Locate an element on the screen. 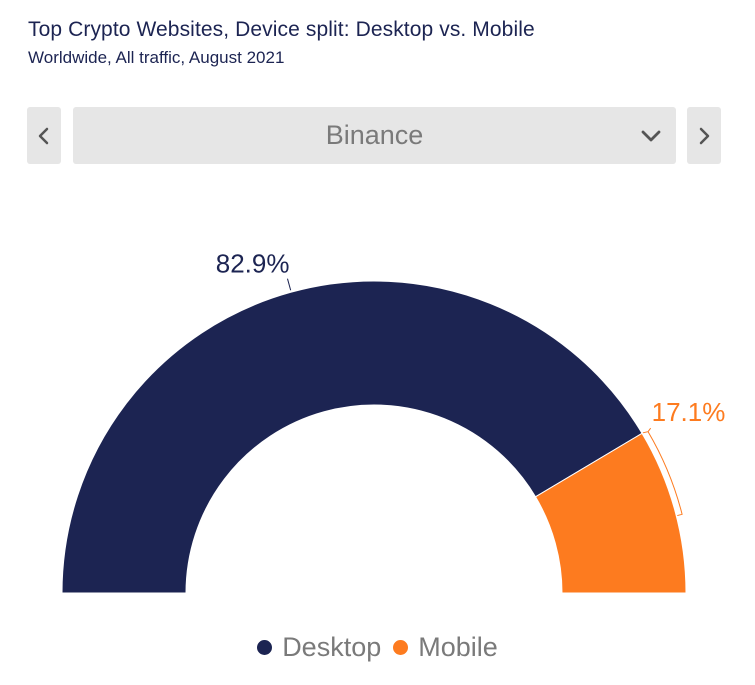 This screenshot has width=755, height=685. next-button is located at coordinates (704, 135).